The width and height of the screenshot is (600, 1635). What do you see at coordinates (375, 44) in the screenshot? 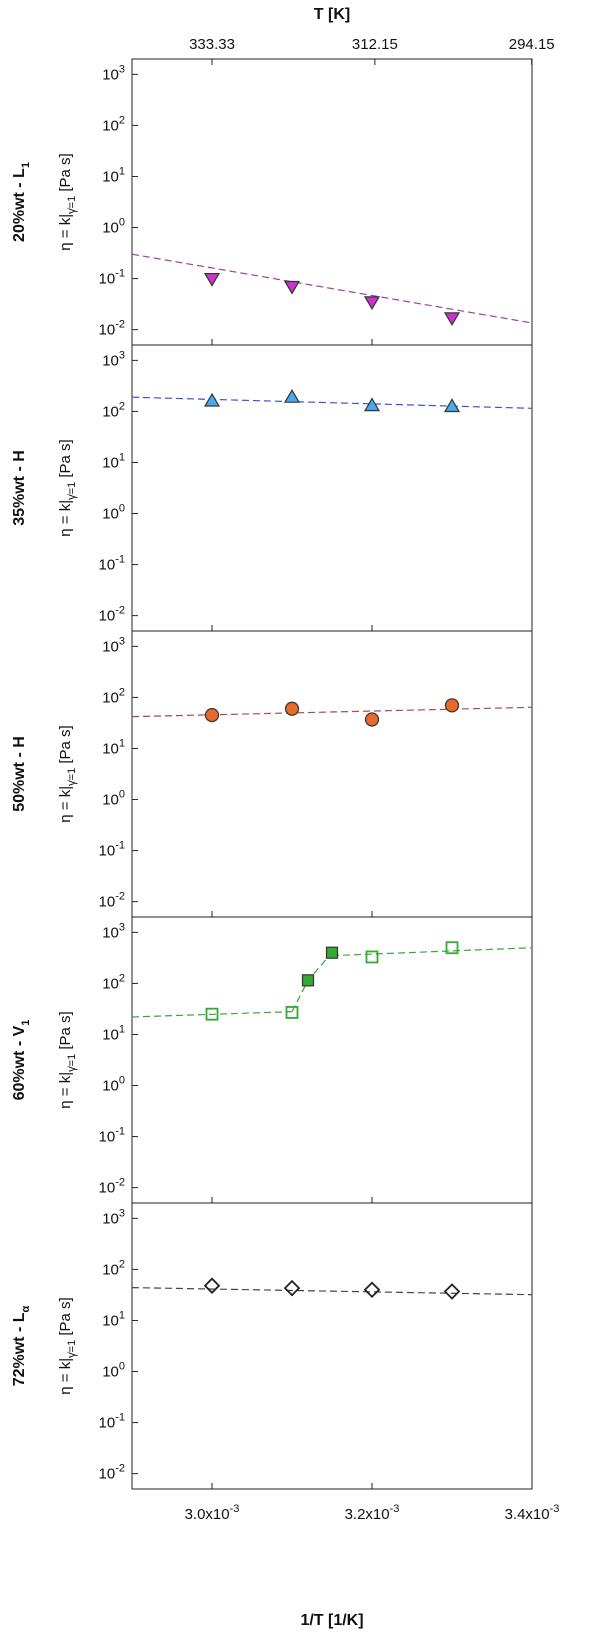
I see `top-axis-tick-label: 312.15` at bounding box center [375, 44].